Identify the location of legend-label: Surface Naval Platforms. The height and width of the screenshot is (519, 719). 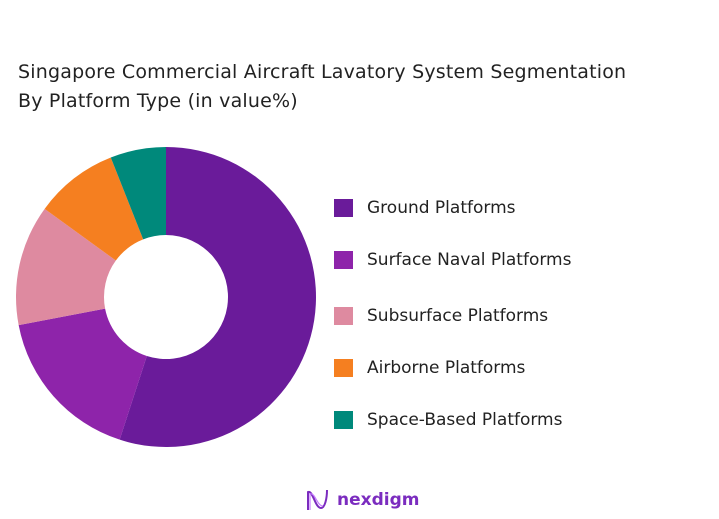
(469, 260).